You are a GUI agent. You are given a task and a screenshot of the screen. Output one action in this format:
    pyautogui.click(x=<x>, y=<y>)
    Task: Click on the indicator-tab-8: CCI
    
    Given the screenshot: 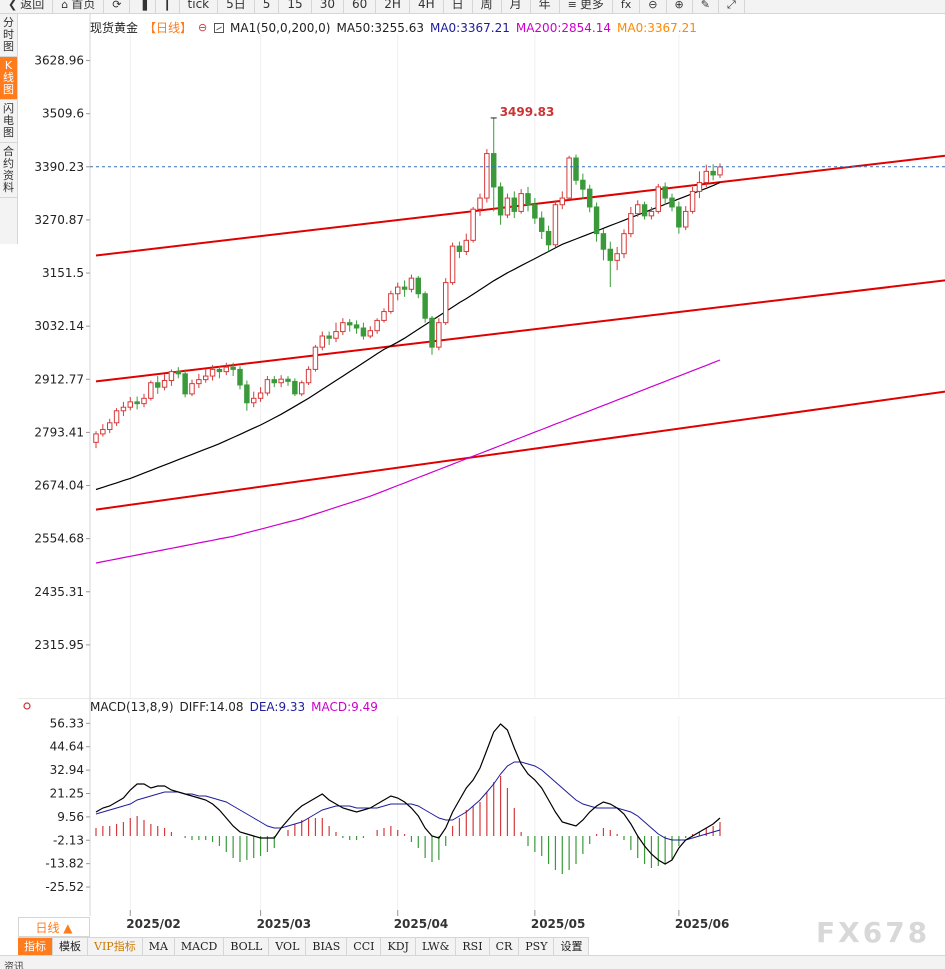 What is the action you would take?
    pyautogui.click(x=364, y=946)
    